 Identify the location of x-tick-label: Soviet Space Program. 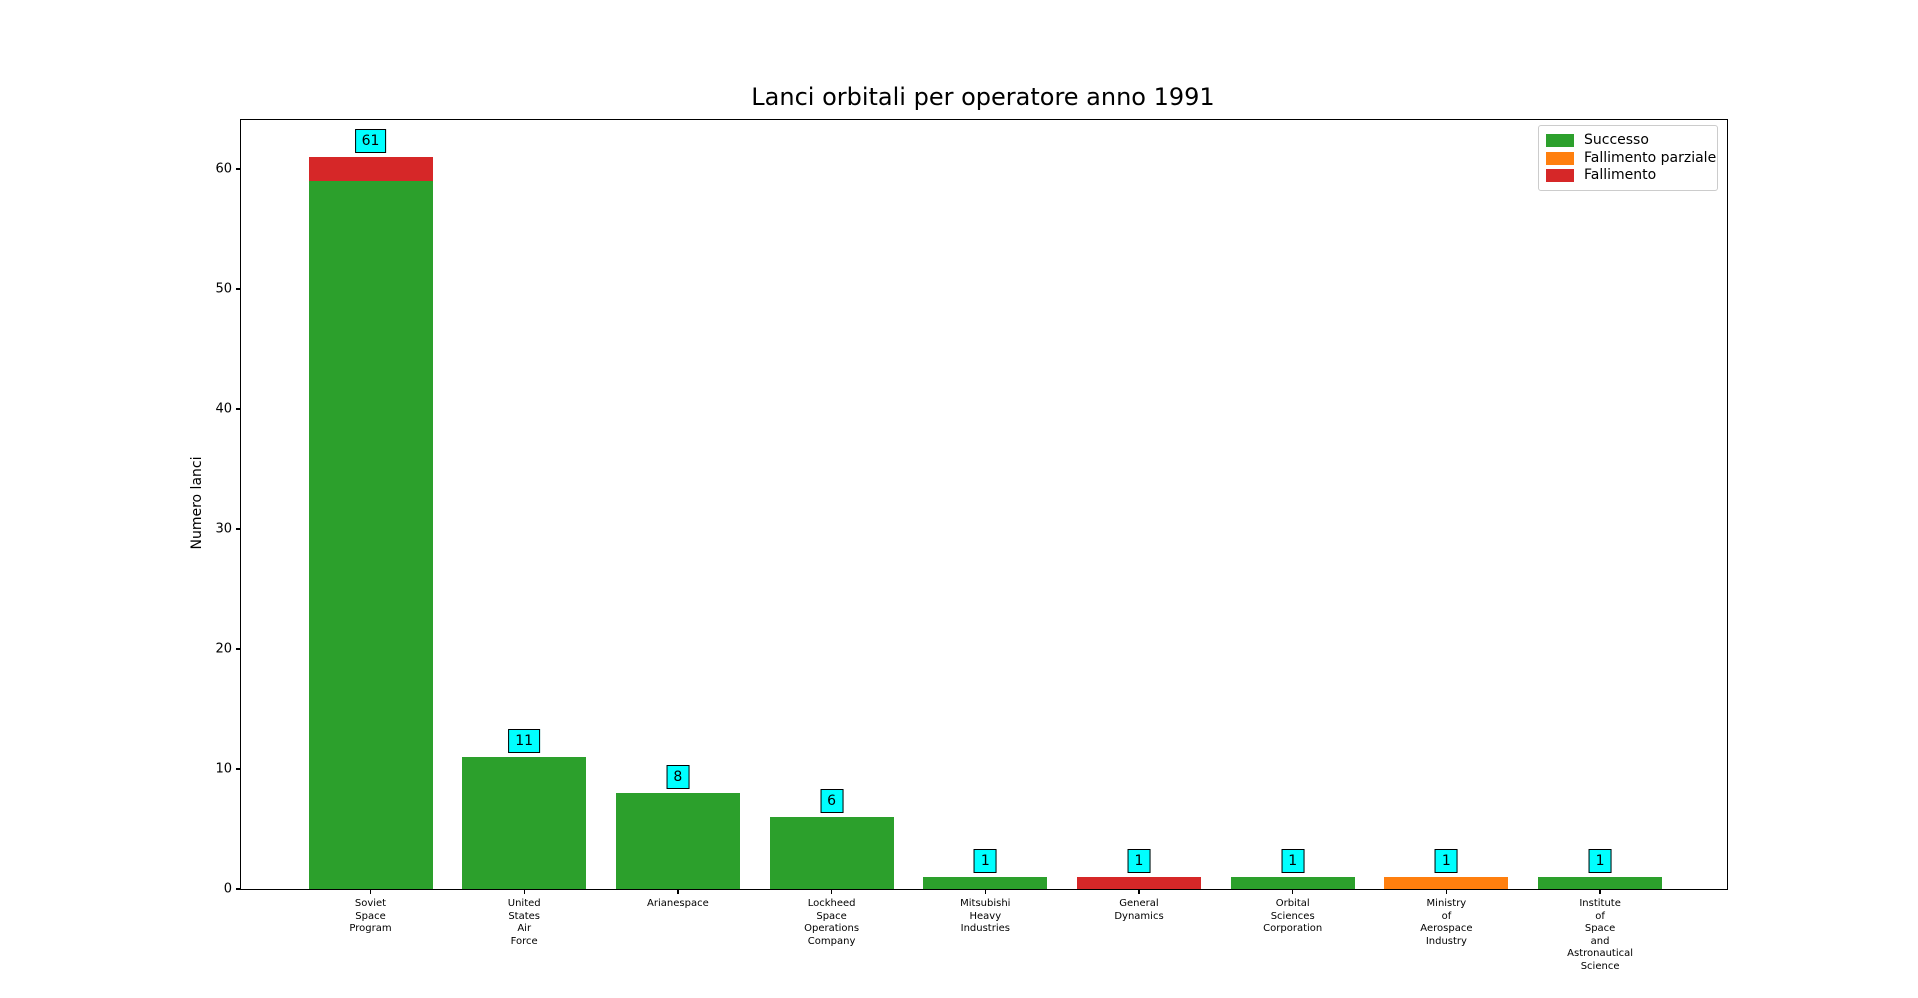
(370, 916).